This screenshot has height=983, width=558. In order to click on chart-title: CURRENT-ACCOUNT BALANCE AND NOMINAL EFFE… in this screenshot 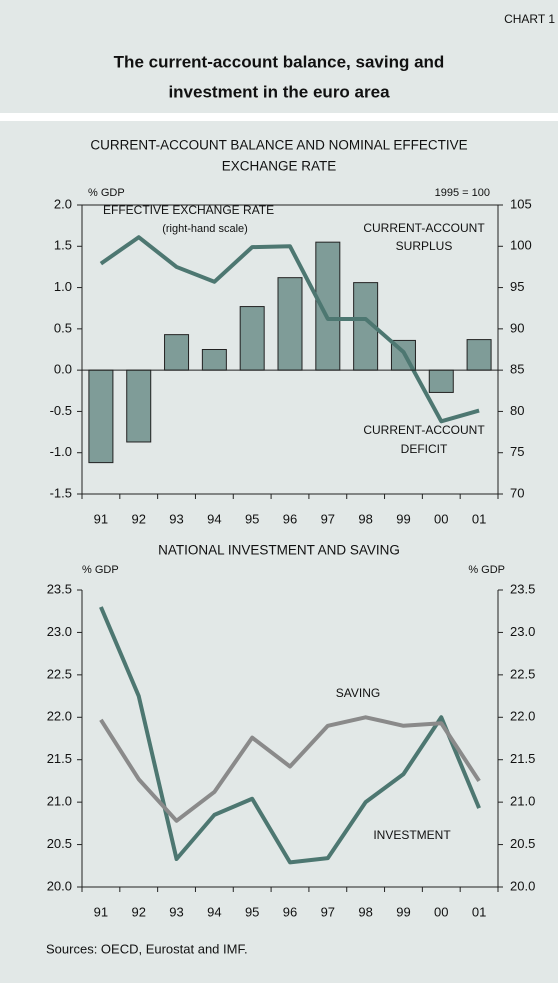, I will do `click(278, 145)`.